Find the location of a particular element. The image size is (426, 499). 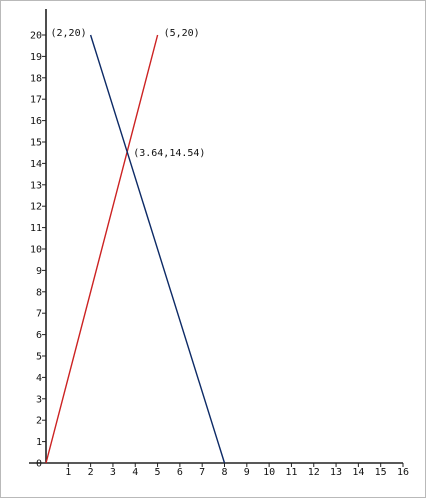

y-tick-label: 0 is located at coordinates (39, 464).